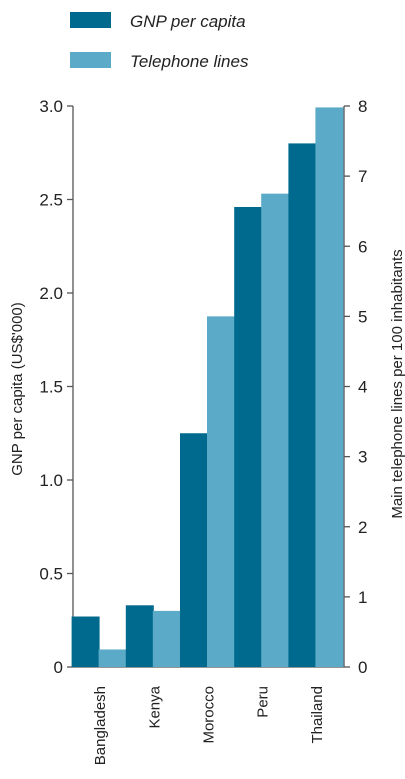 The image size is (405, 779). Describe the element at coordinates (317, 715) in the screenshot. I see `category-label: Thailand` at that location.